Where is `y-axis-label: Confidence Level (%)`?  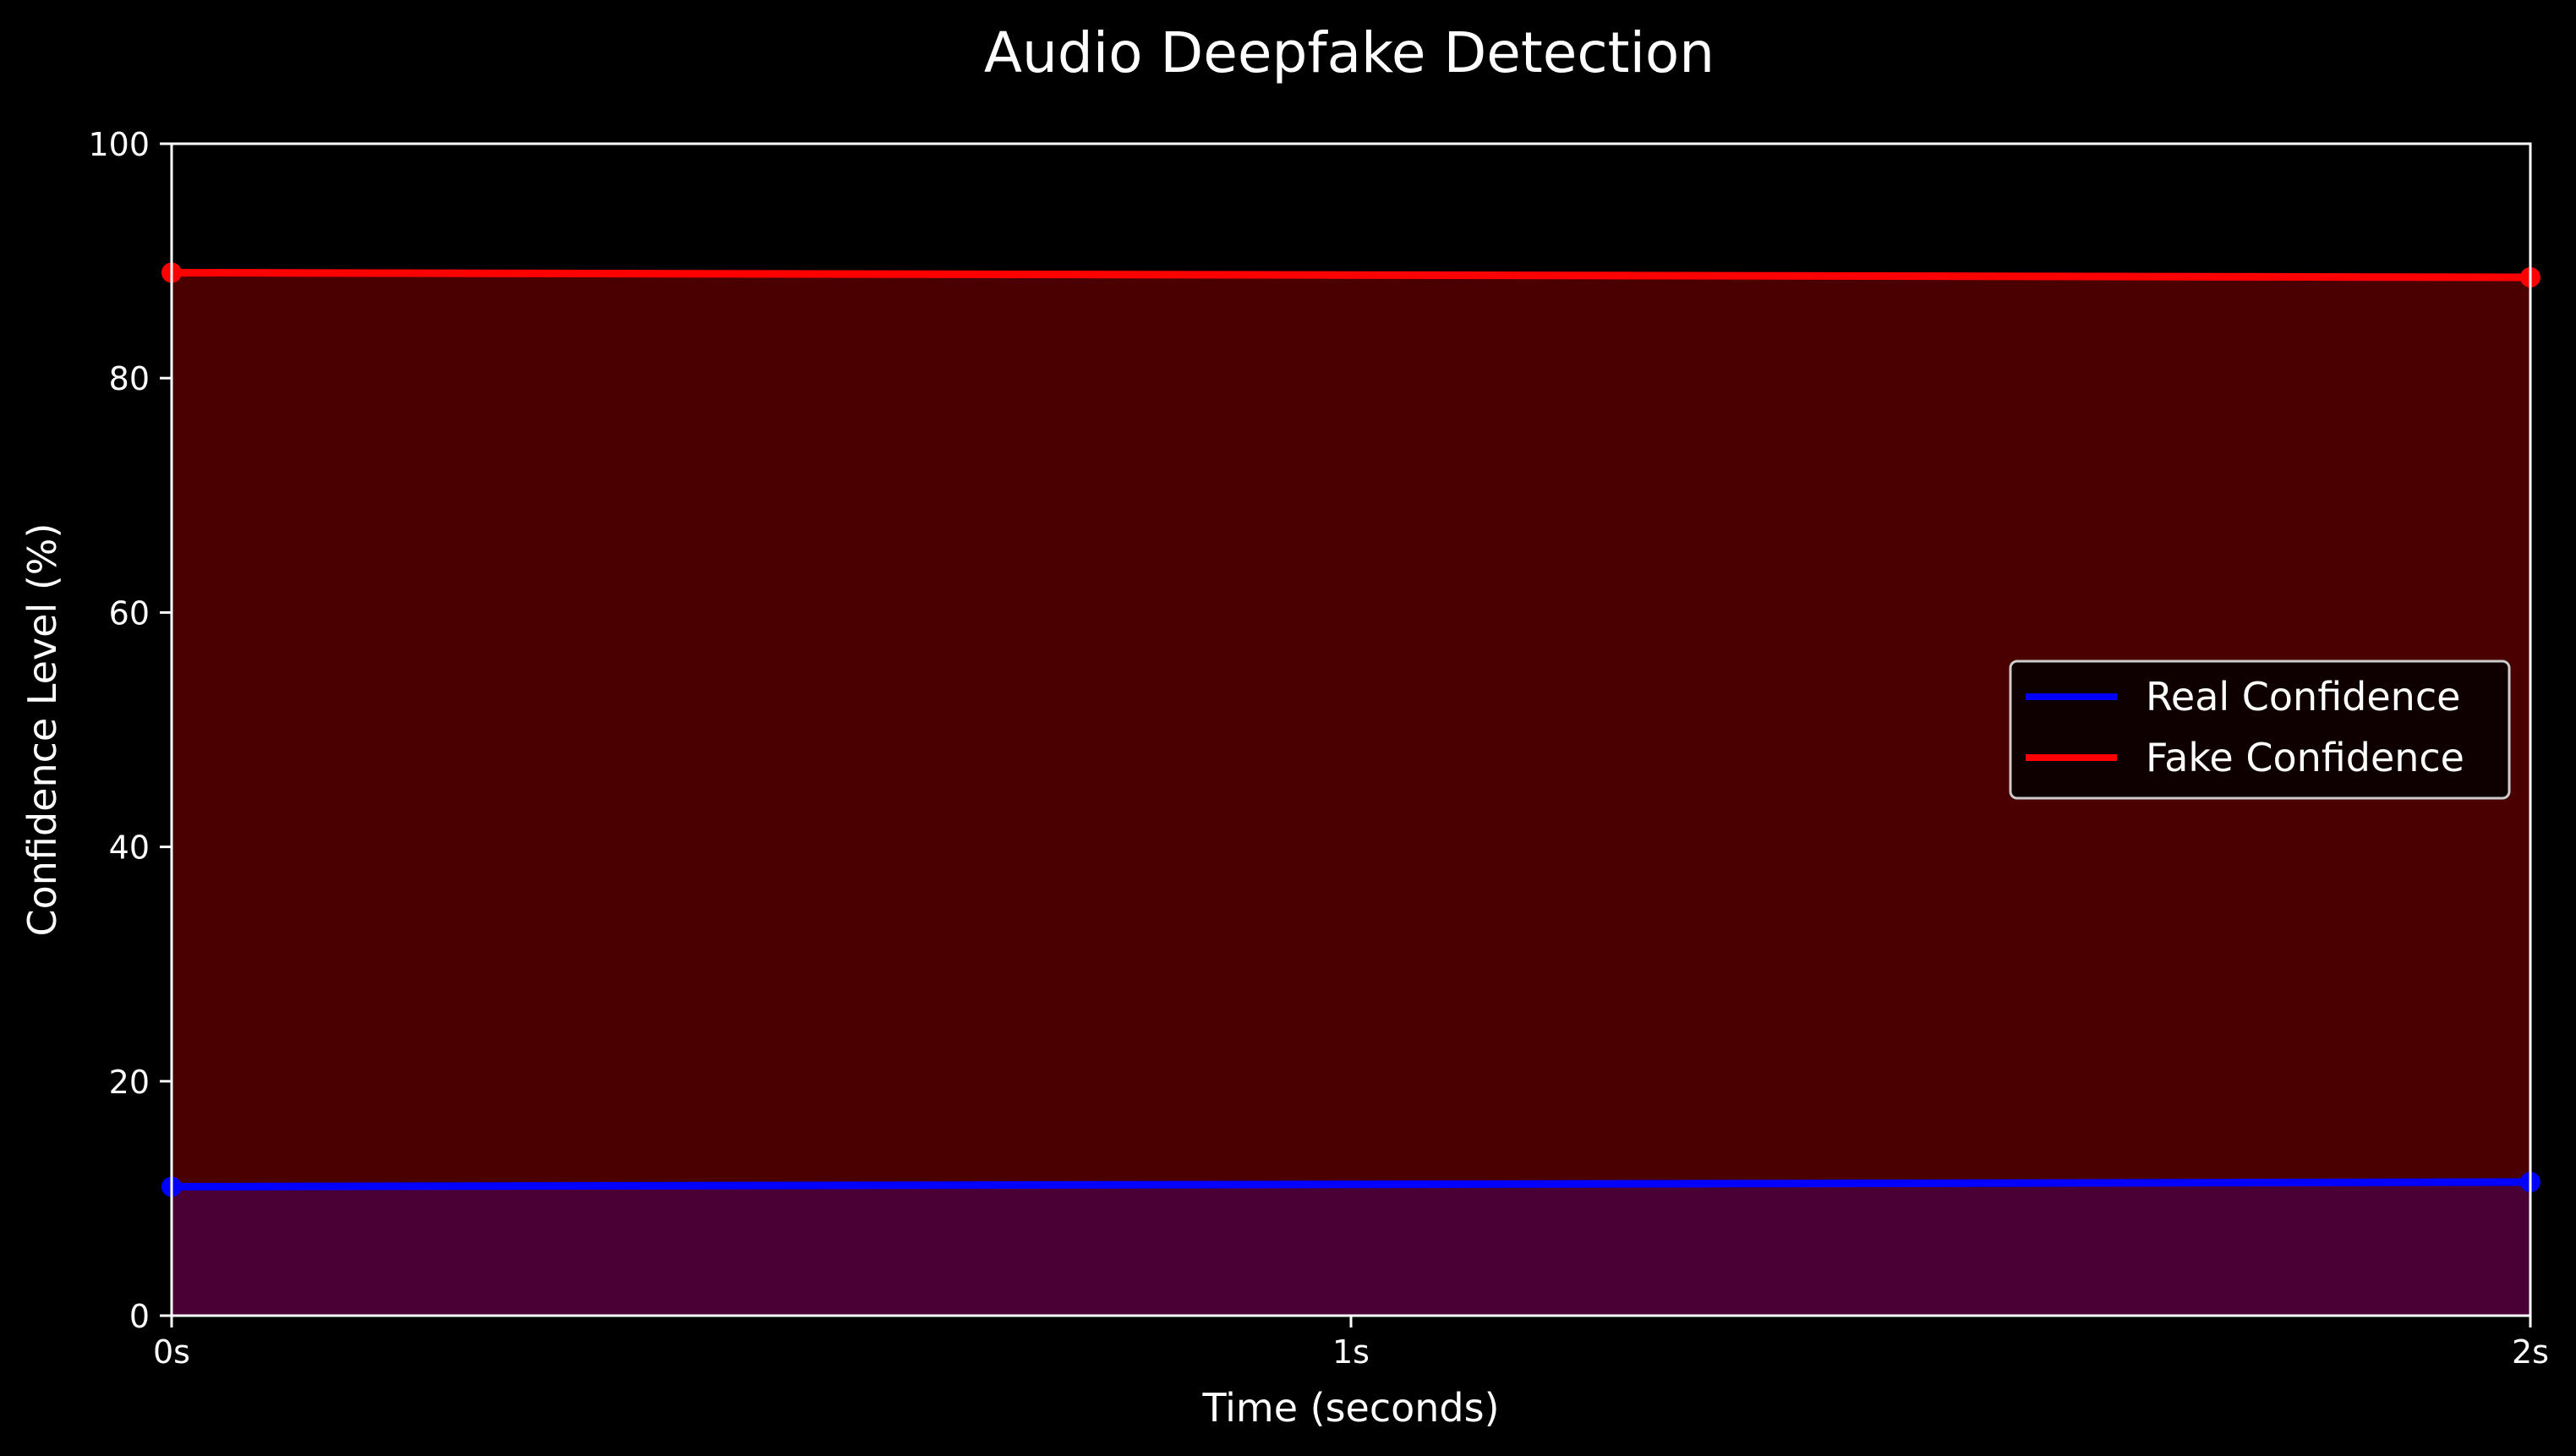
y-axis-label: Confidence Level (%) is located at coordinates (42, 730).